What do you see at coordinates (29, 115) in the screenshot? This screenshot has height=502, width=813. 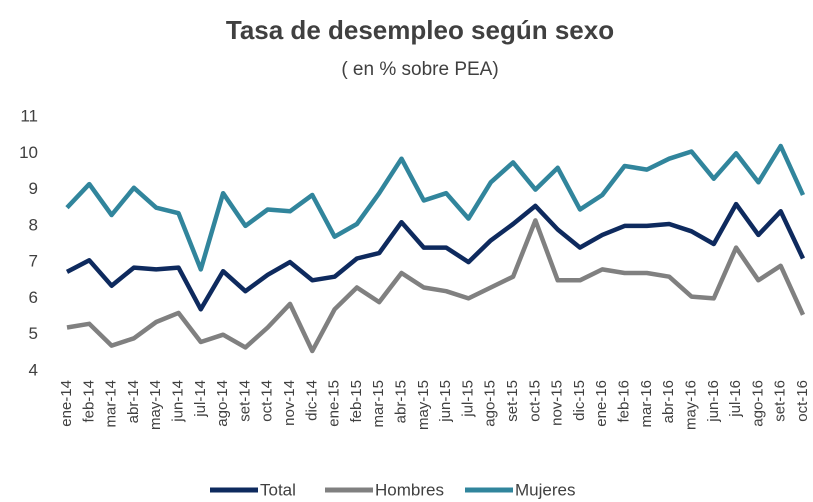 I see `y-tick-label: 11` at bounding box center [29, 115].